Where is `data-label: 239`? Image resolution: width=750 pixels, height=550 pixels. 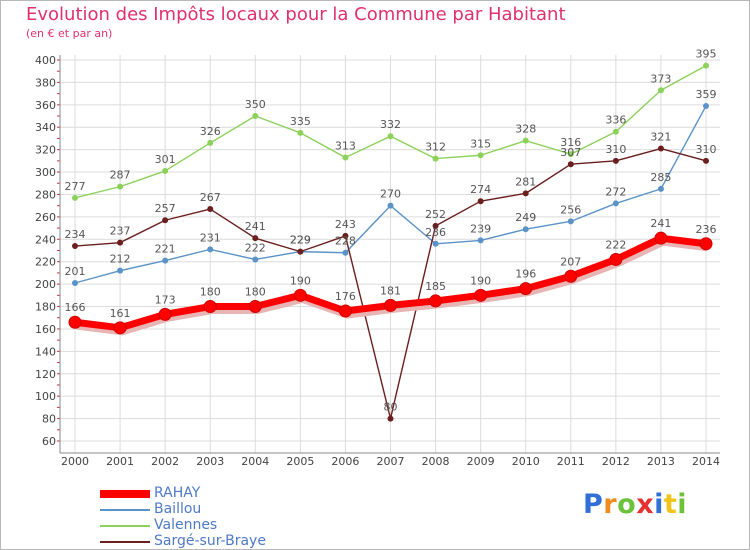 data-label: 239 is located at coordinates (480, 228).